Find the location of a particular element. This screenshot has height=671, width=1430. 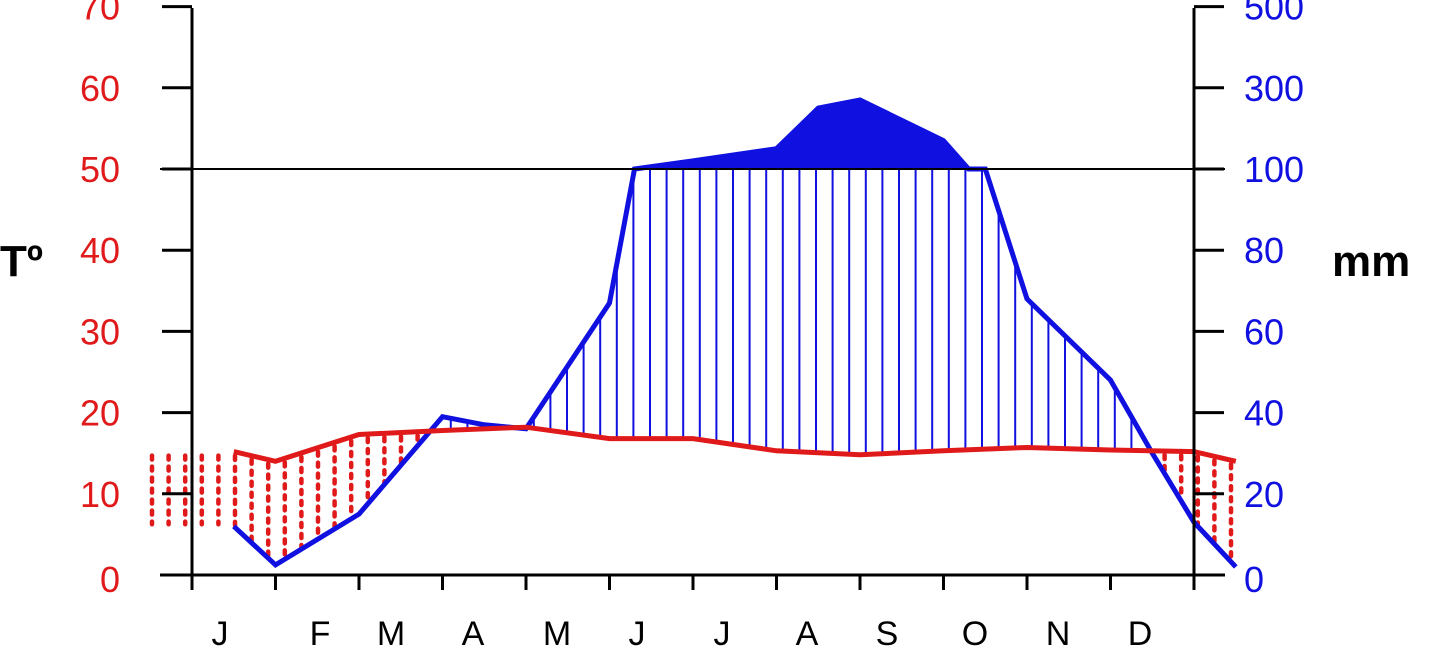

temperature-line is located at coordinates (735, 444).